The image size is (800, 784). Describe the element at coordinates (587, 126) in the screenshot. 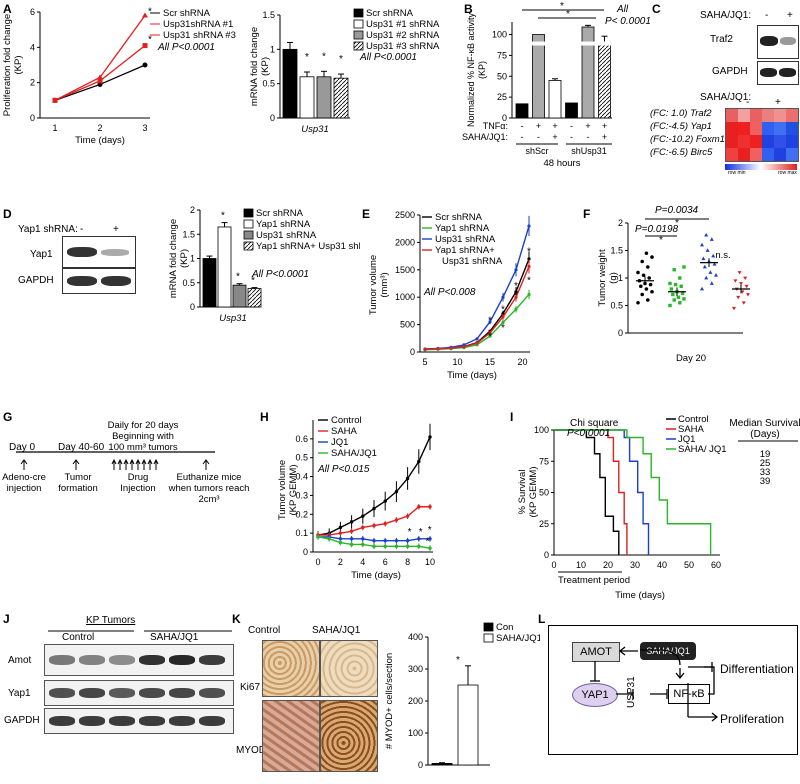

I see `tnf-sign: +` at that location.